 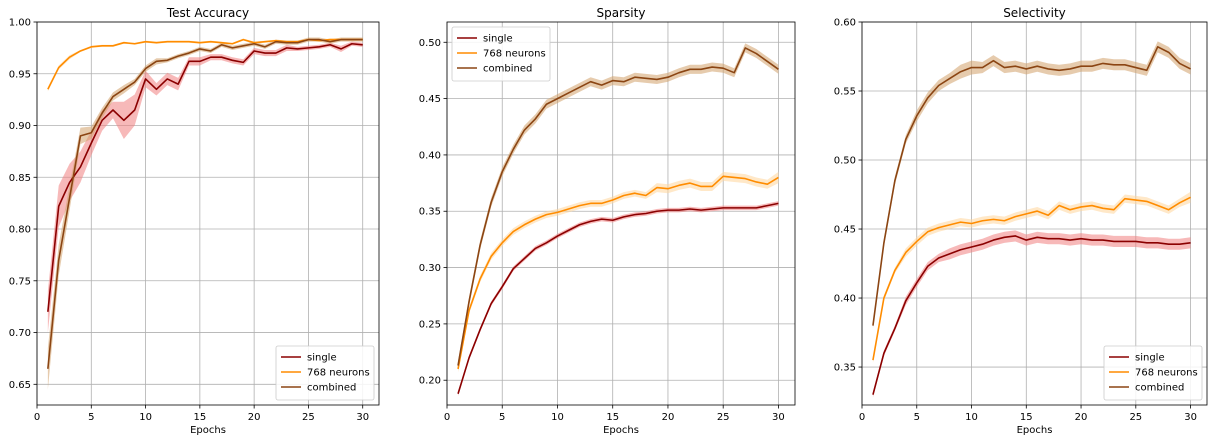 What do you see at coordinates (20, 385) in the screenshot?
I see `y-tick-label: 0.65` at bounding box center [20, 385].